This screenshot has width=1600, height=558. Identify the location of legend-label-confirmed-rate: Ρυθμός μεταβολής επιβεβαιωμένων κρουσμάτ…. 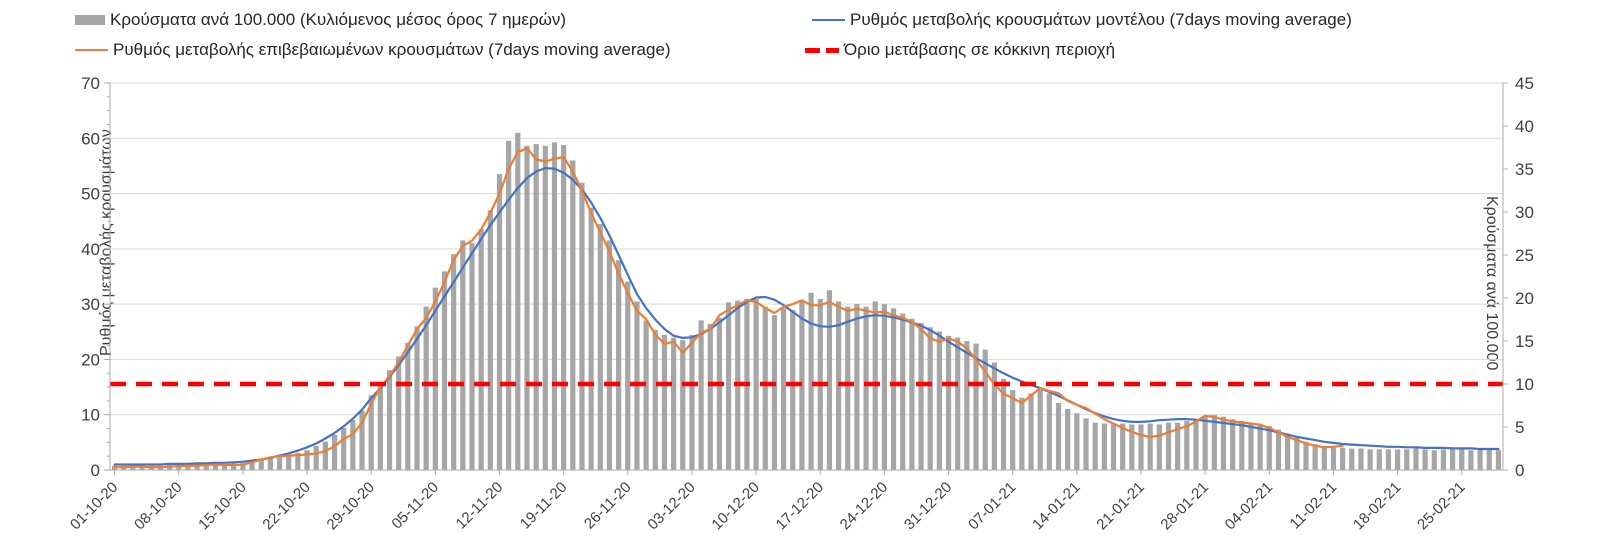
(392, 49).